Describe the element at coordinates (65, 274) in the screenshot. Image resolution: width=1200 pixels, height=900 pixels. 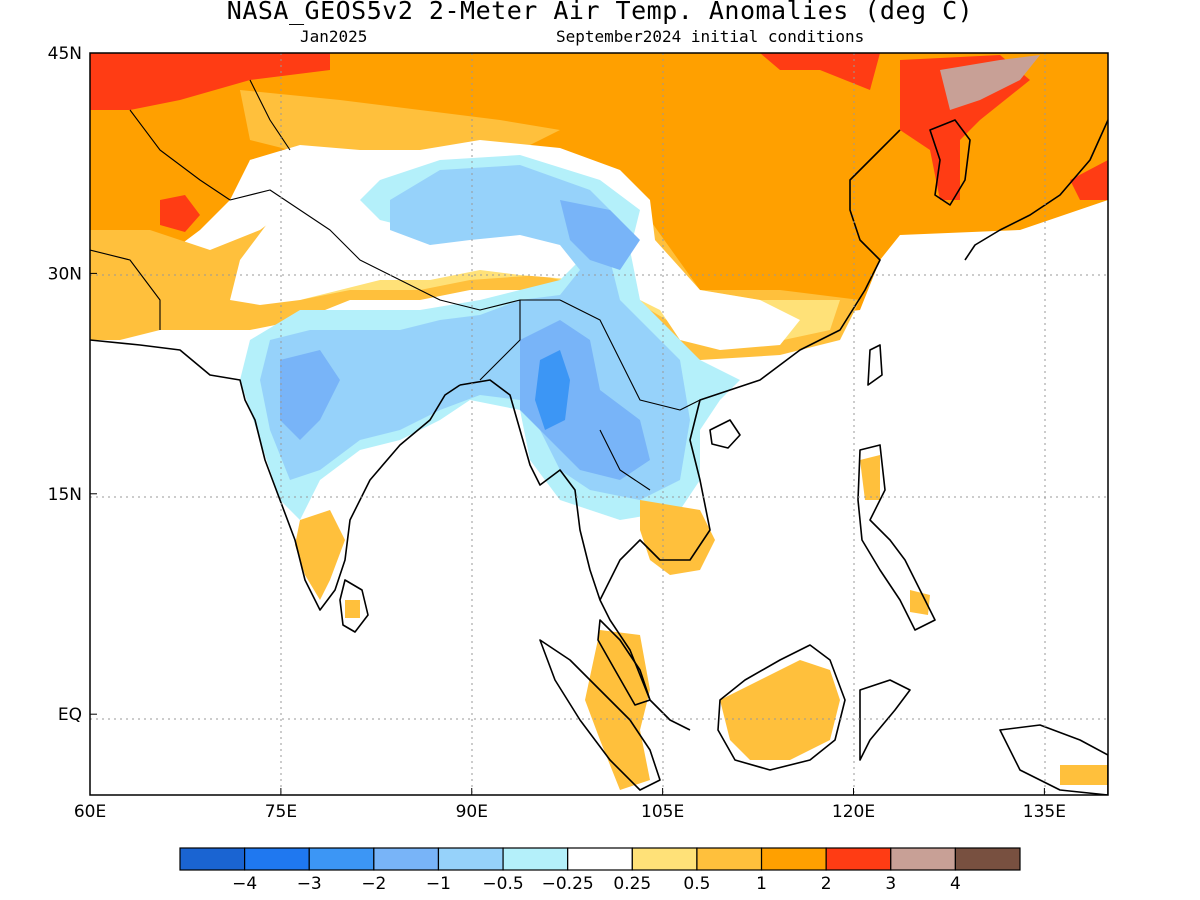
I see `lat-tick-label: 30N` at that location.